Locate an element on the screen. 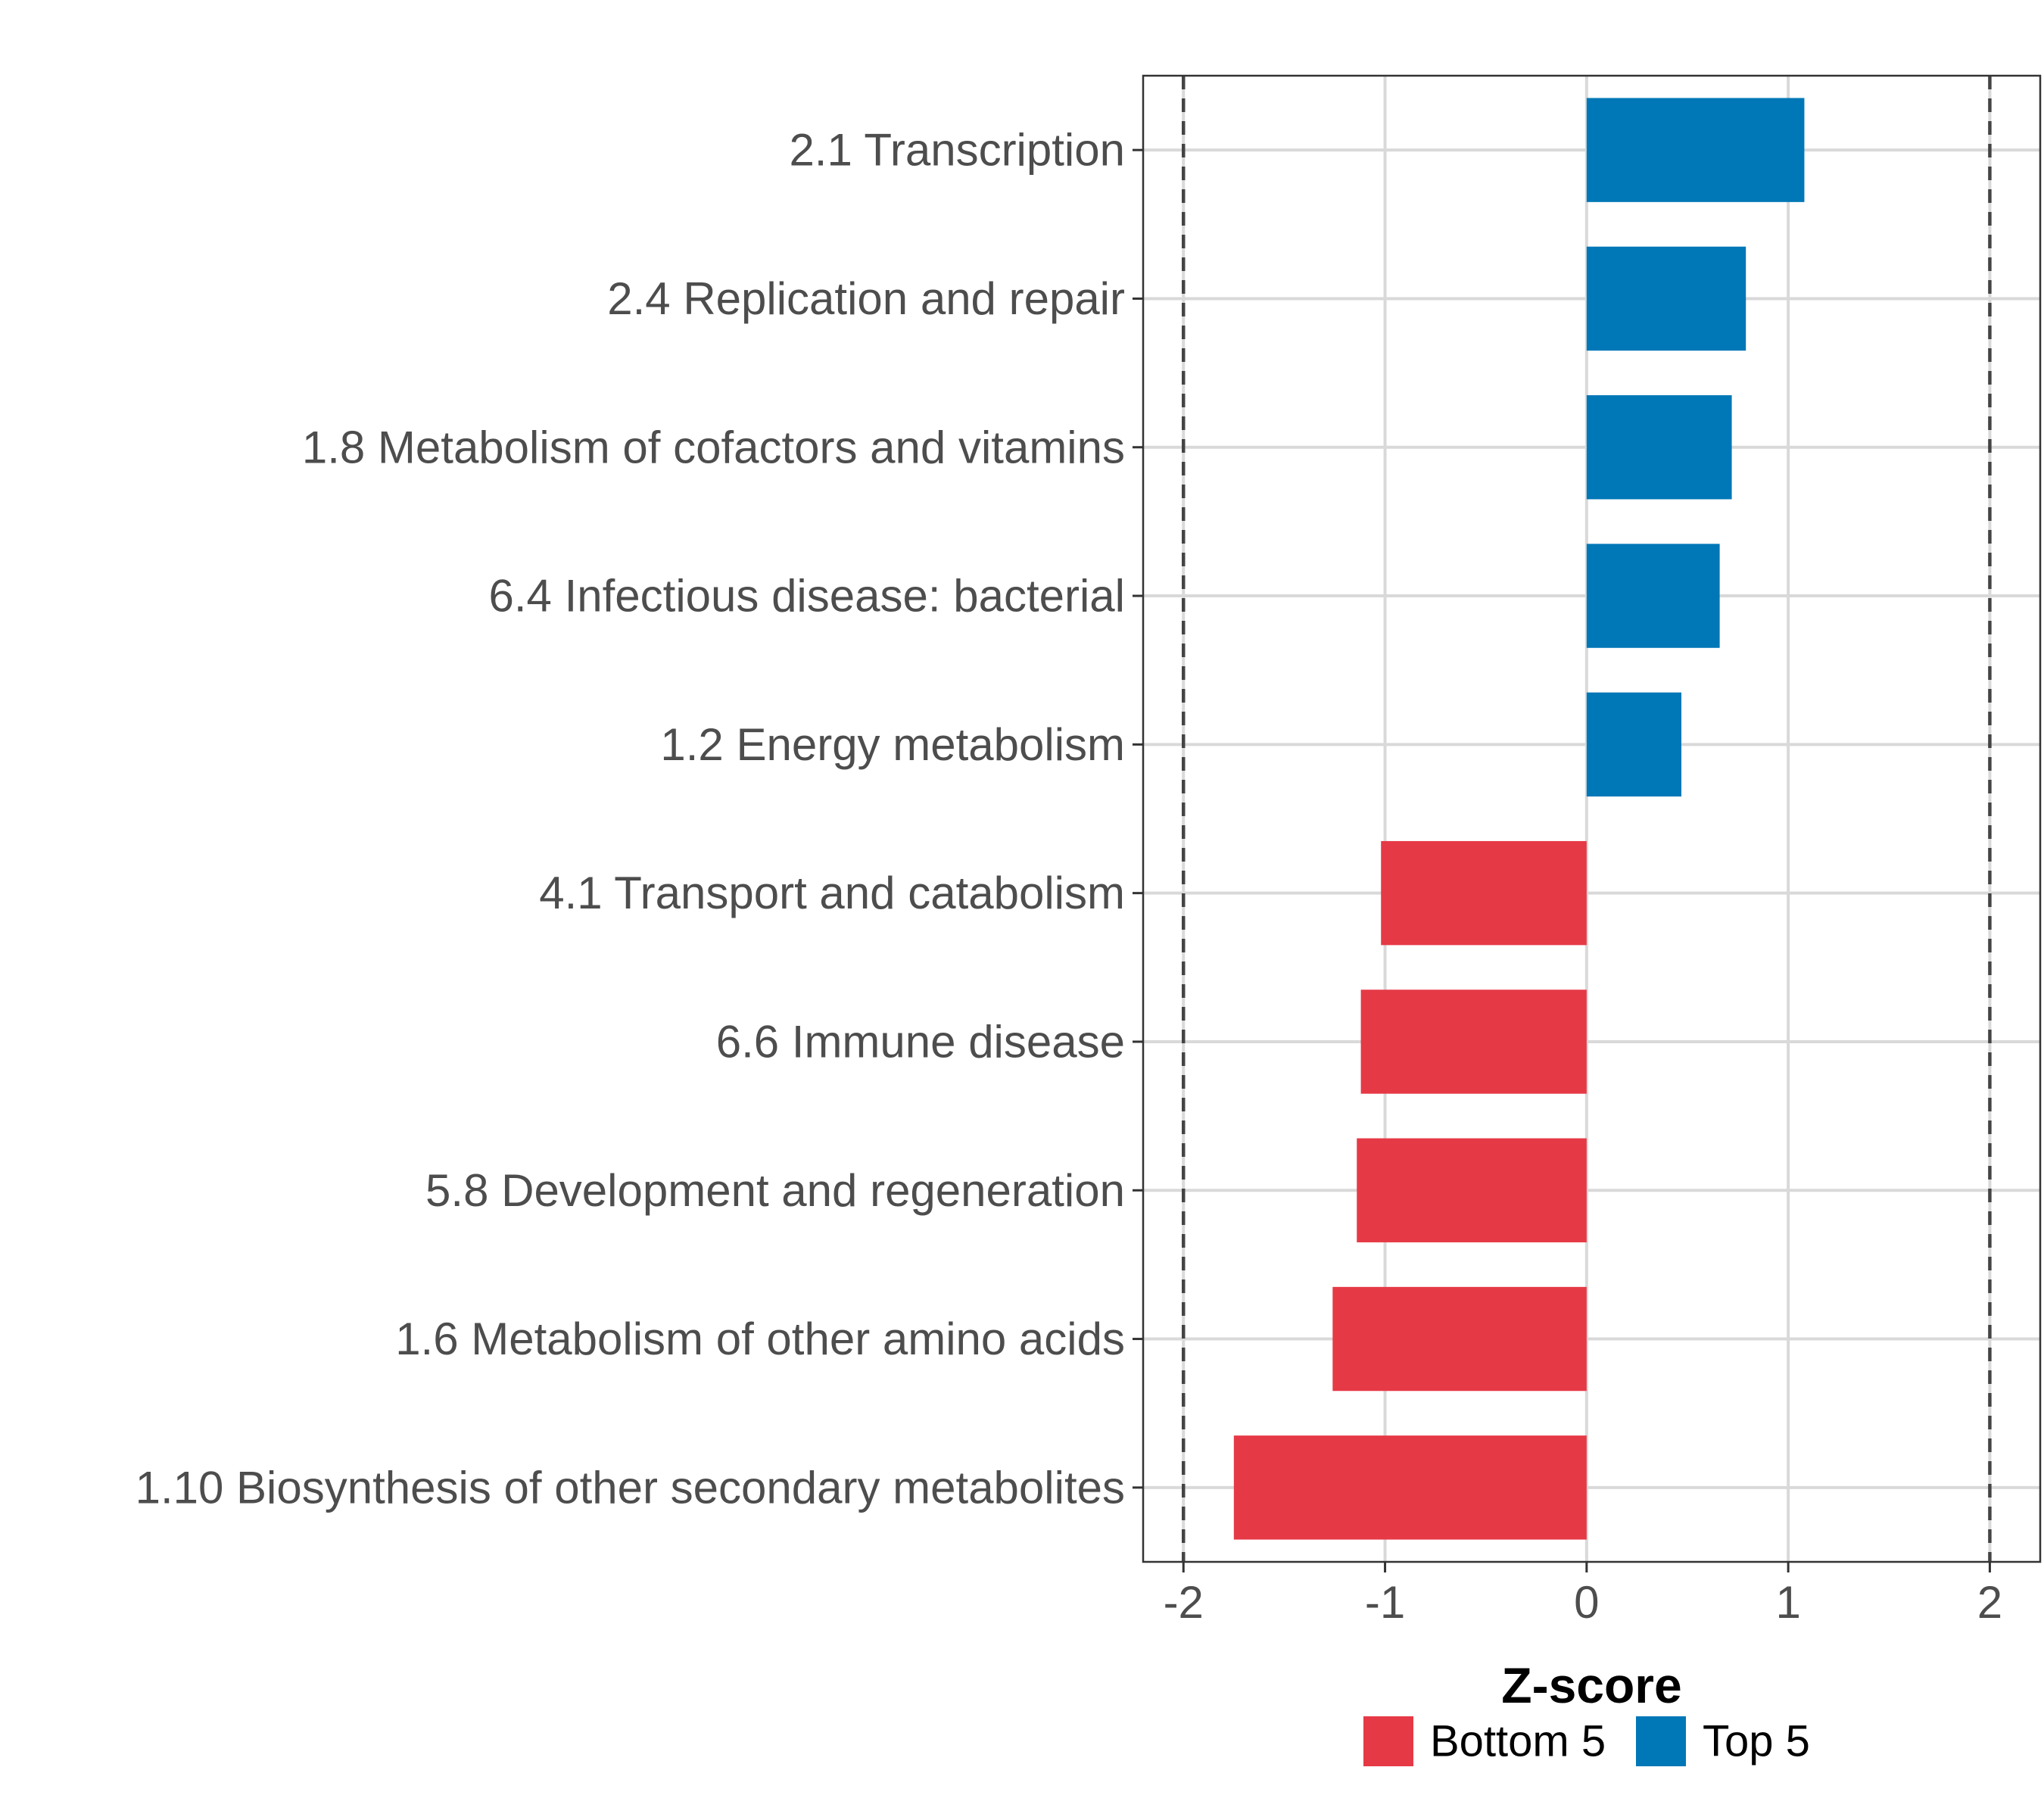 This screenshot has width=2044, height=1817. x-tick-label-4: 2 is located at coordinates (1989, 1602).